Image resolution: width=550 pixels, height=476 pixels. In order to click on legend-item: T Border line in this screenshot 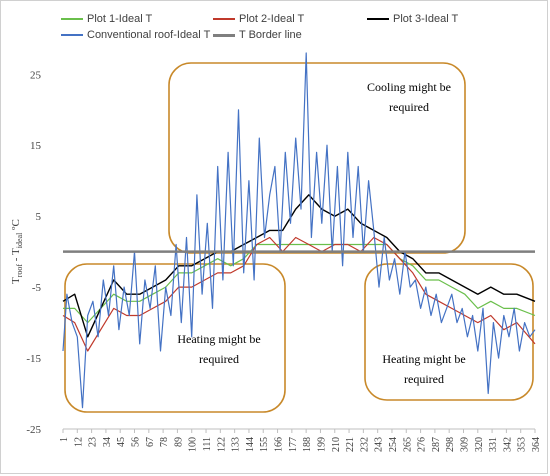, I will do `click(257, 35)`.